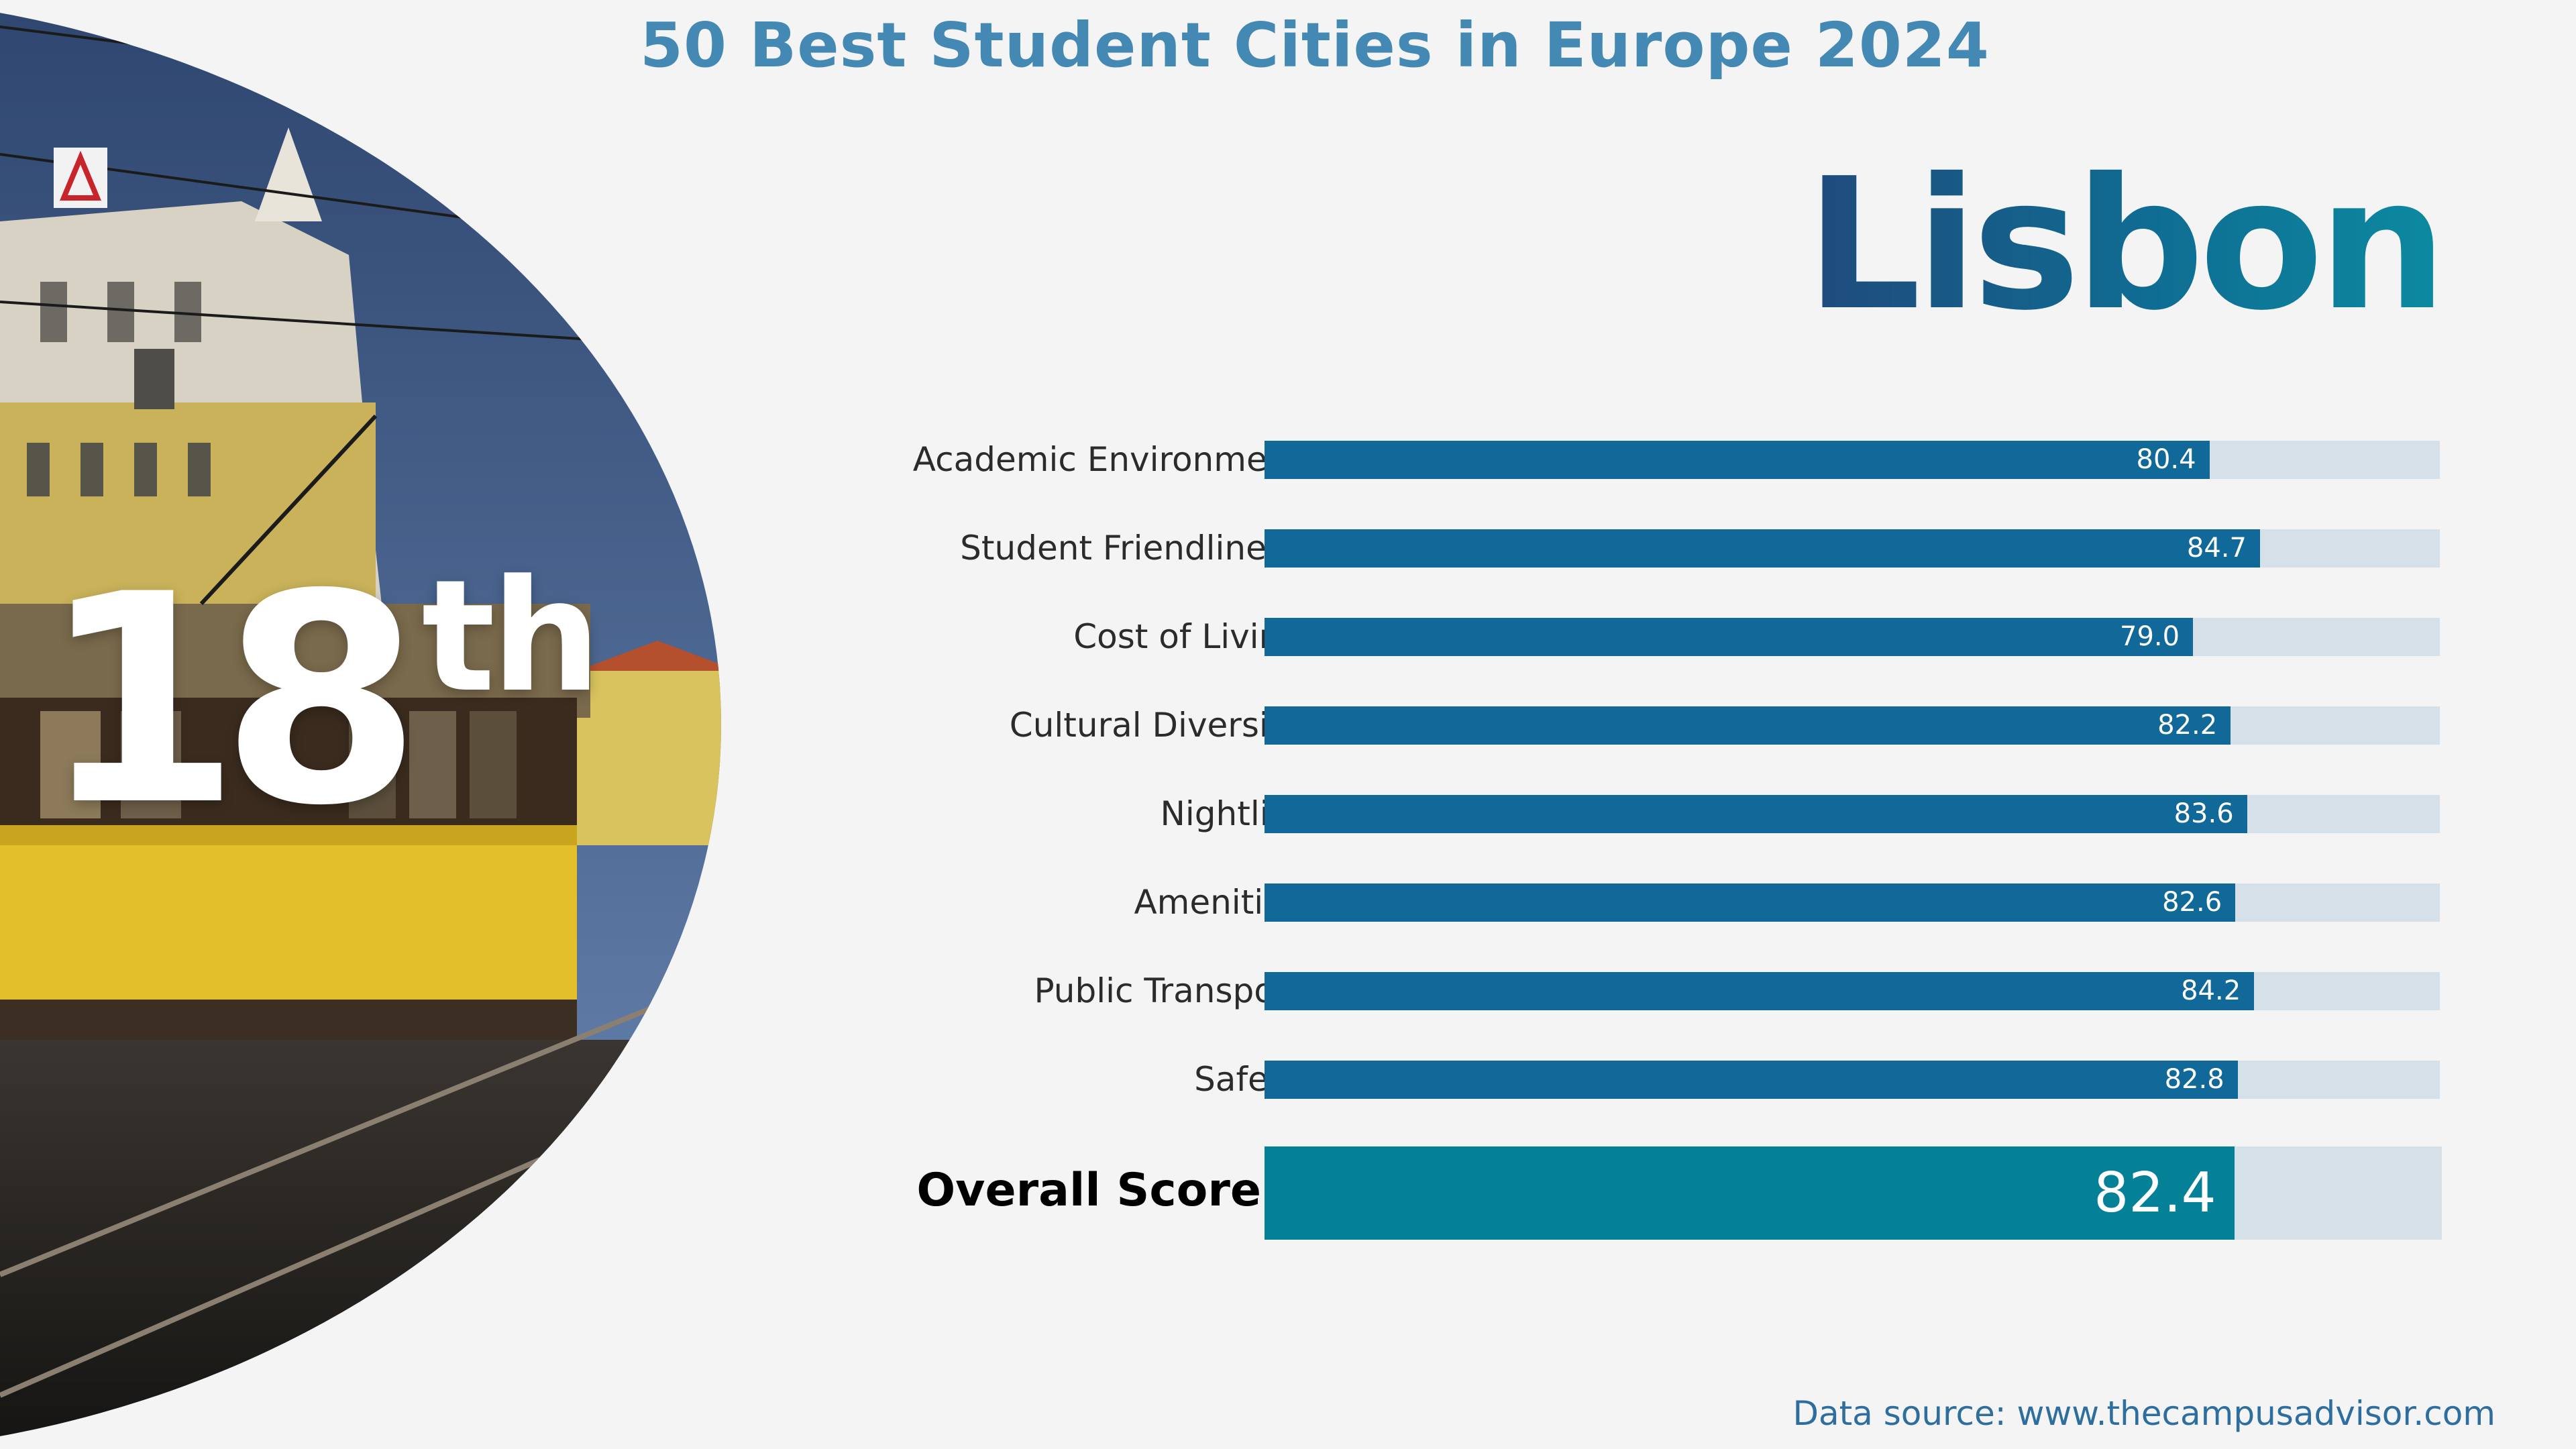  Describe the element at coordinates (1760, 991) in the screenshot. I see `bar-public-transport` at that location.